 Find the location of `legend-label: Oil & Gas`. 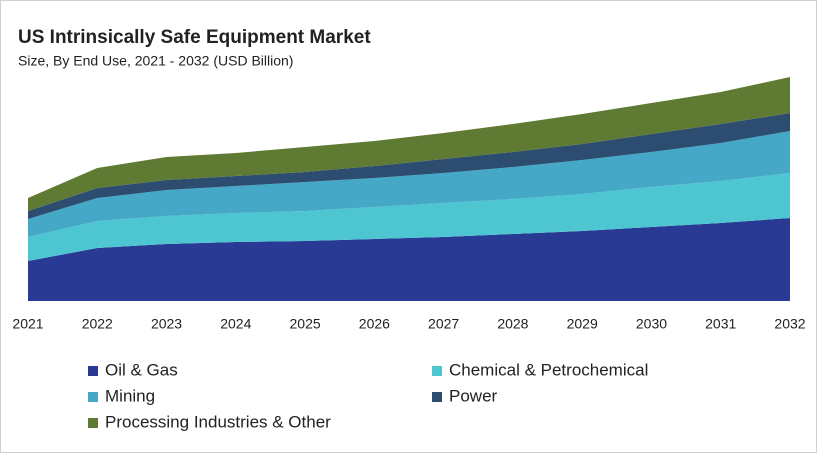

legend-label: Oil & Gas is located at coordinates (141, 369).